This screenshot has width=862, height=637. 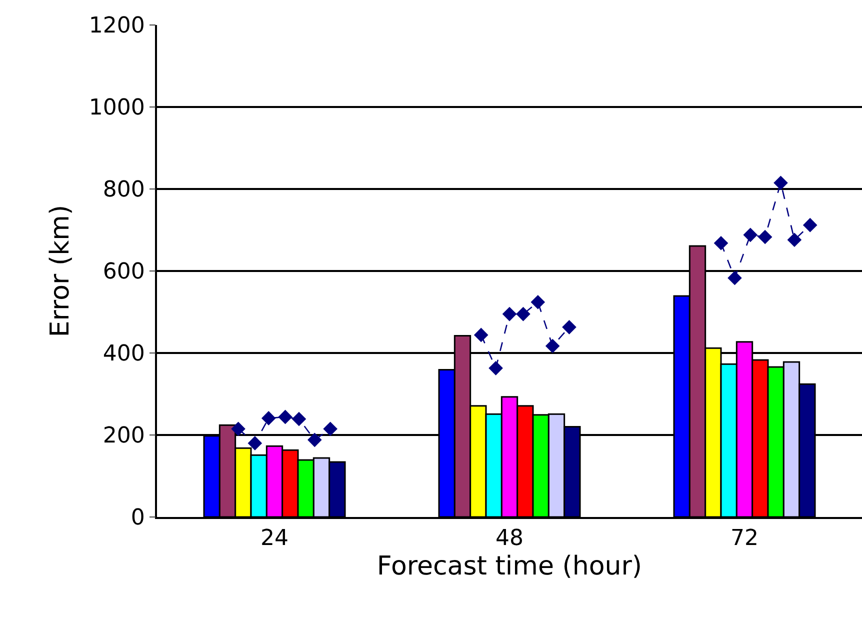 What do you see at coordinates (274, 539) in the screenshot?
I see `x-tick-label: 24` at bounding box center [274, 539].